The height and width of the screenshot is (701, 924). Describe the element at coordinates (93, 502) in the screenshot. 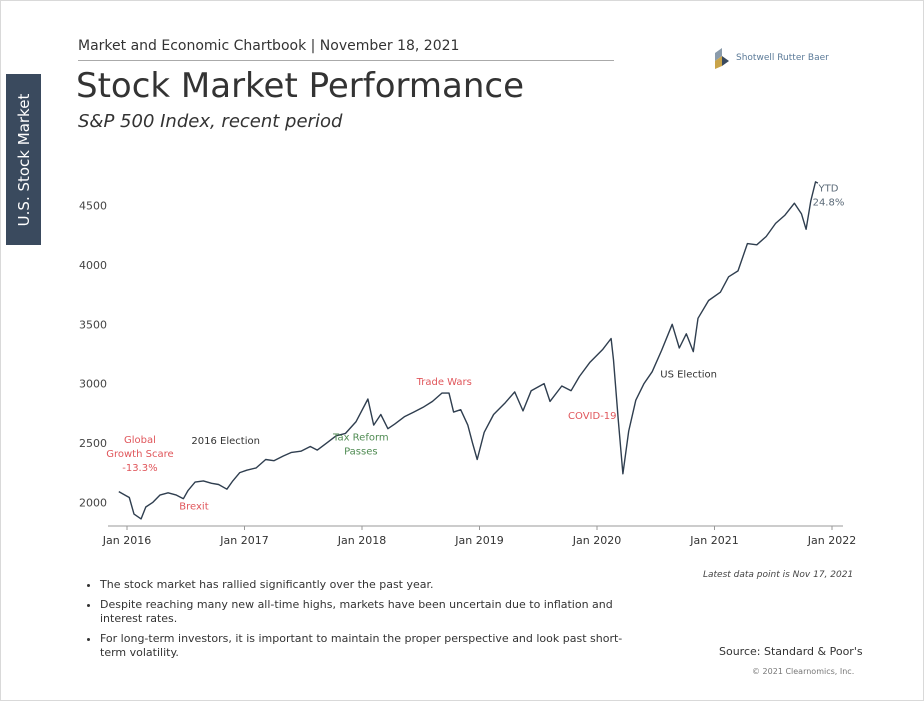

I see `y-tick-label: 2000` at that location.